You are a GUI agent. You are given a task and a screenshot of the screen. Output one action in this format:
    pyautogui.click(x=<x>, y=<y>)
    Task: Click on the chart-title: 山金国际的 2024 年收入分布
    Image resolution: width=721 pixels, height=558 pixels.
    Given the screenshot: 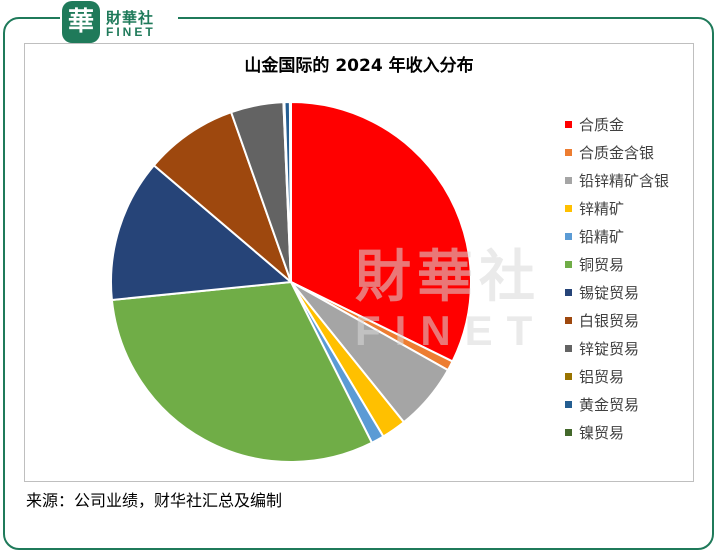 What is the action you would take?
    pyautogui.click(x=359, y=66)
    